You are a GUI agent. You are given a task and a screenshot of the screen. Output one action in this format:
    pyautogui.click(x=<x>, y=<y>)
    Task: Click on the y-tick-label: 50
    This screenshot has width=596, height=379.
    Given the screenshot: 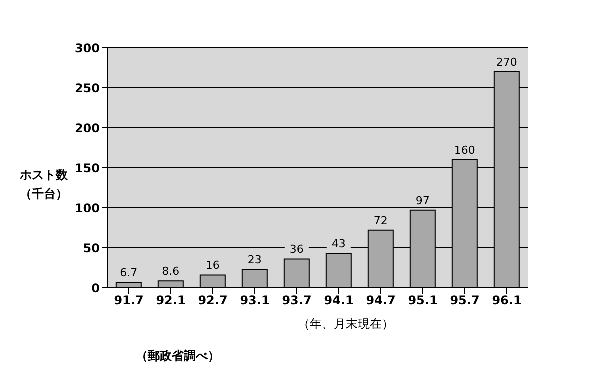 What is the action you would take?
    pyautogui.click(x=91, y=248)
    